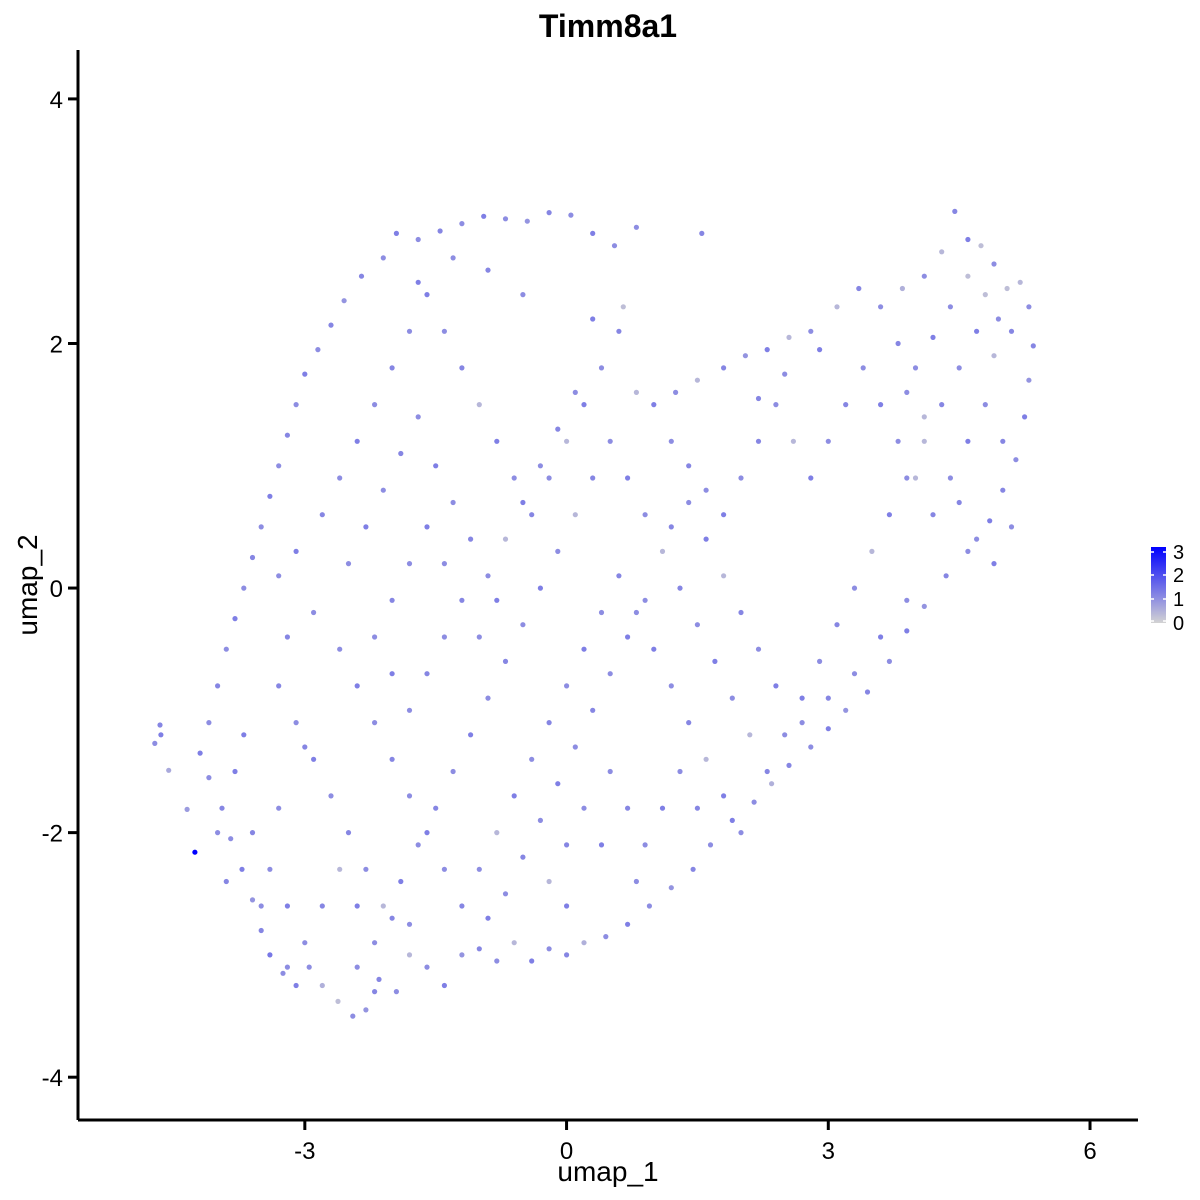  I want to click on y-tick-label: -4, so click(52, 1078).